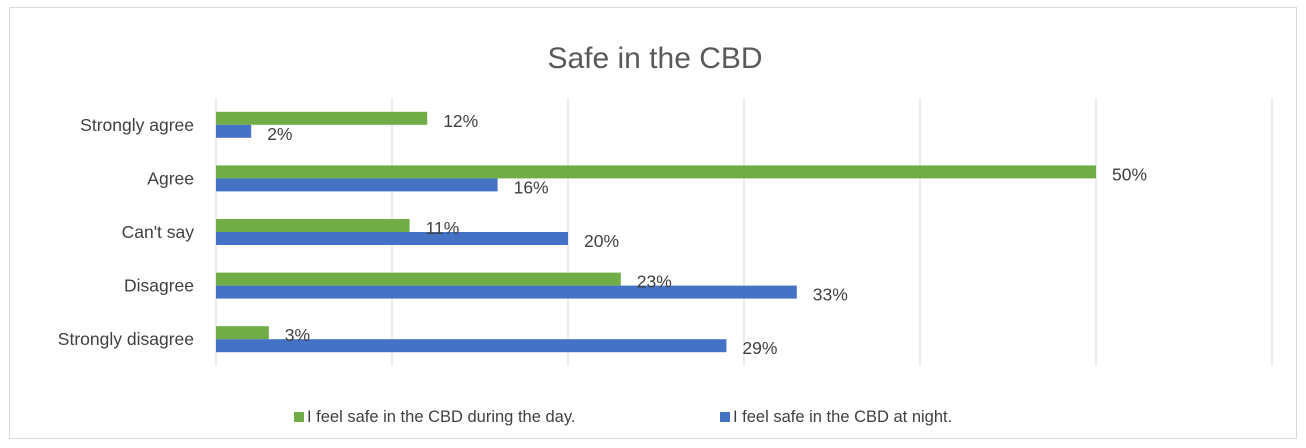 This screenshot has height=448, width=1306. What do you see at coordinates (443, 228) in the screenshot?
I see `data-label: 11%` at bounding box center [443, 228].